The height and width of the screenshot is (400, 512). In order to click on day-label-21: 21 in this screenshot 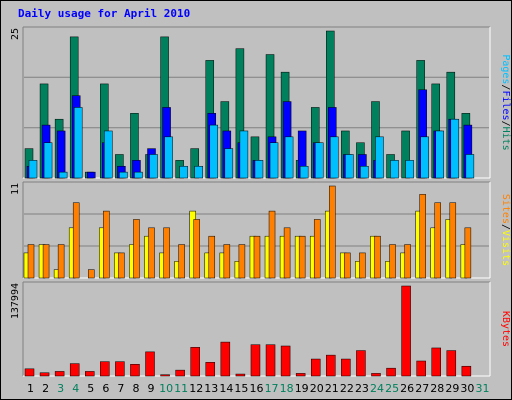, I will do `click(332, 388)`.